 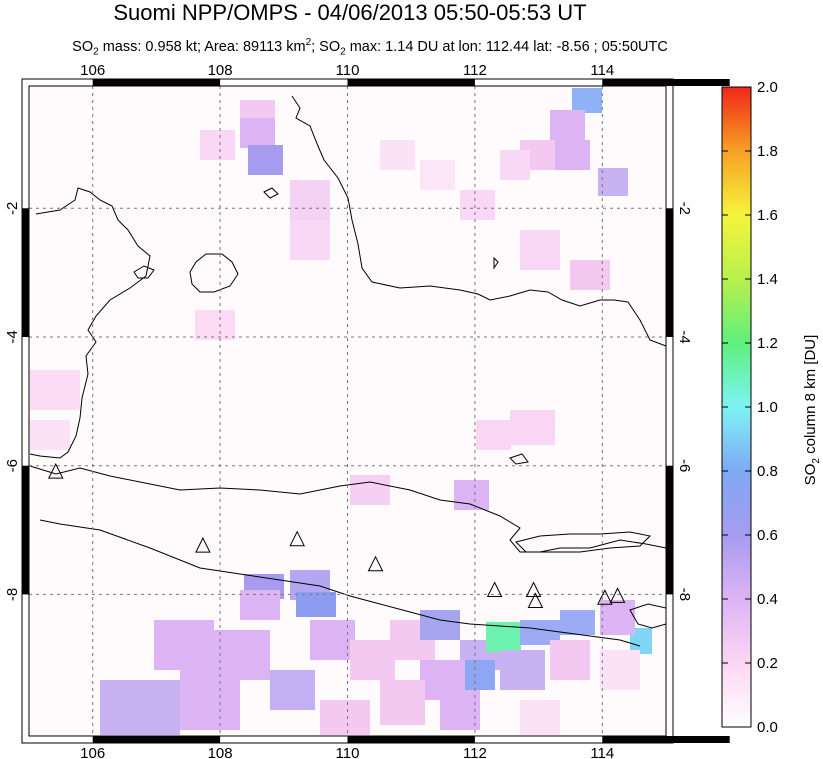 I want to click on frame-bar-right, so click(x=669, y=272).